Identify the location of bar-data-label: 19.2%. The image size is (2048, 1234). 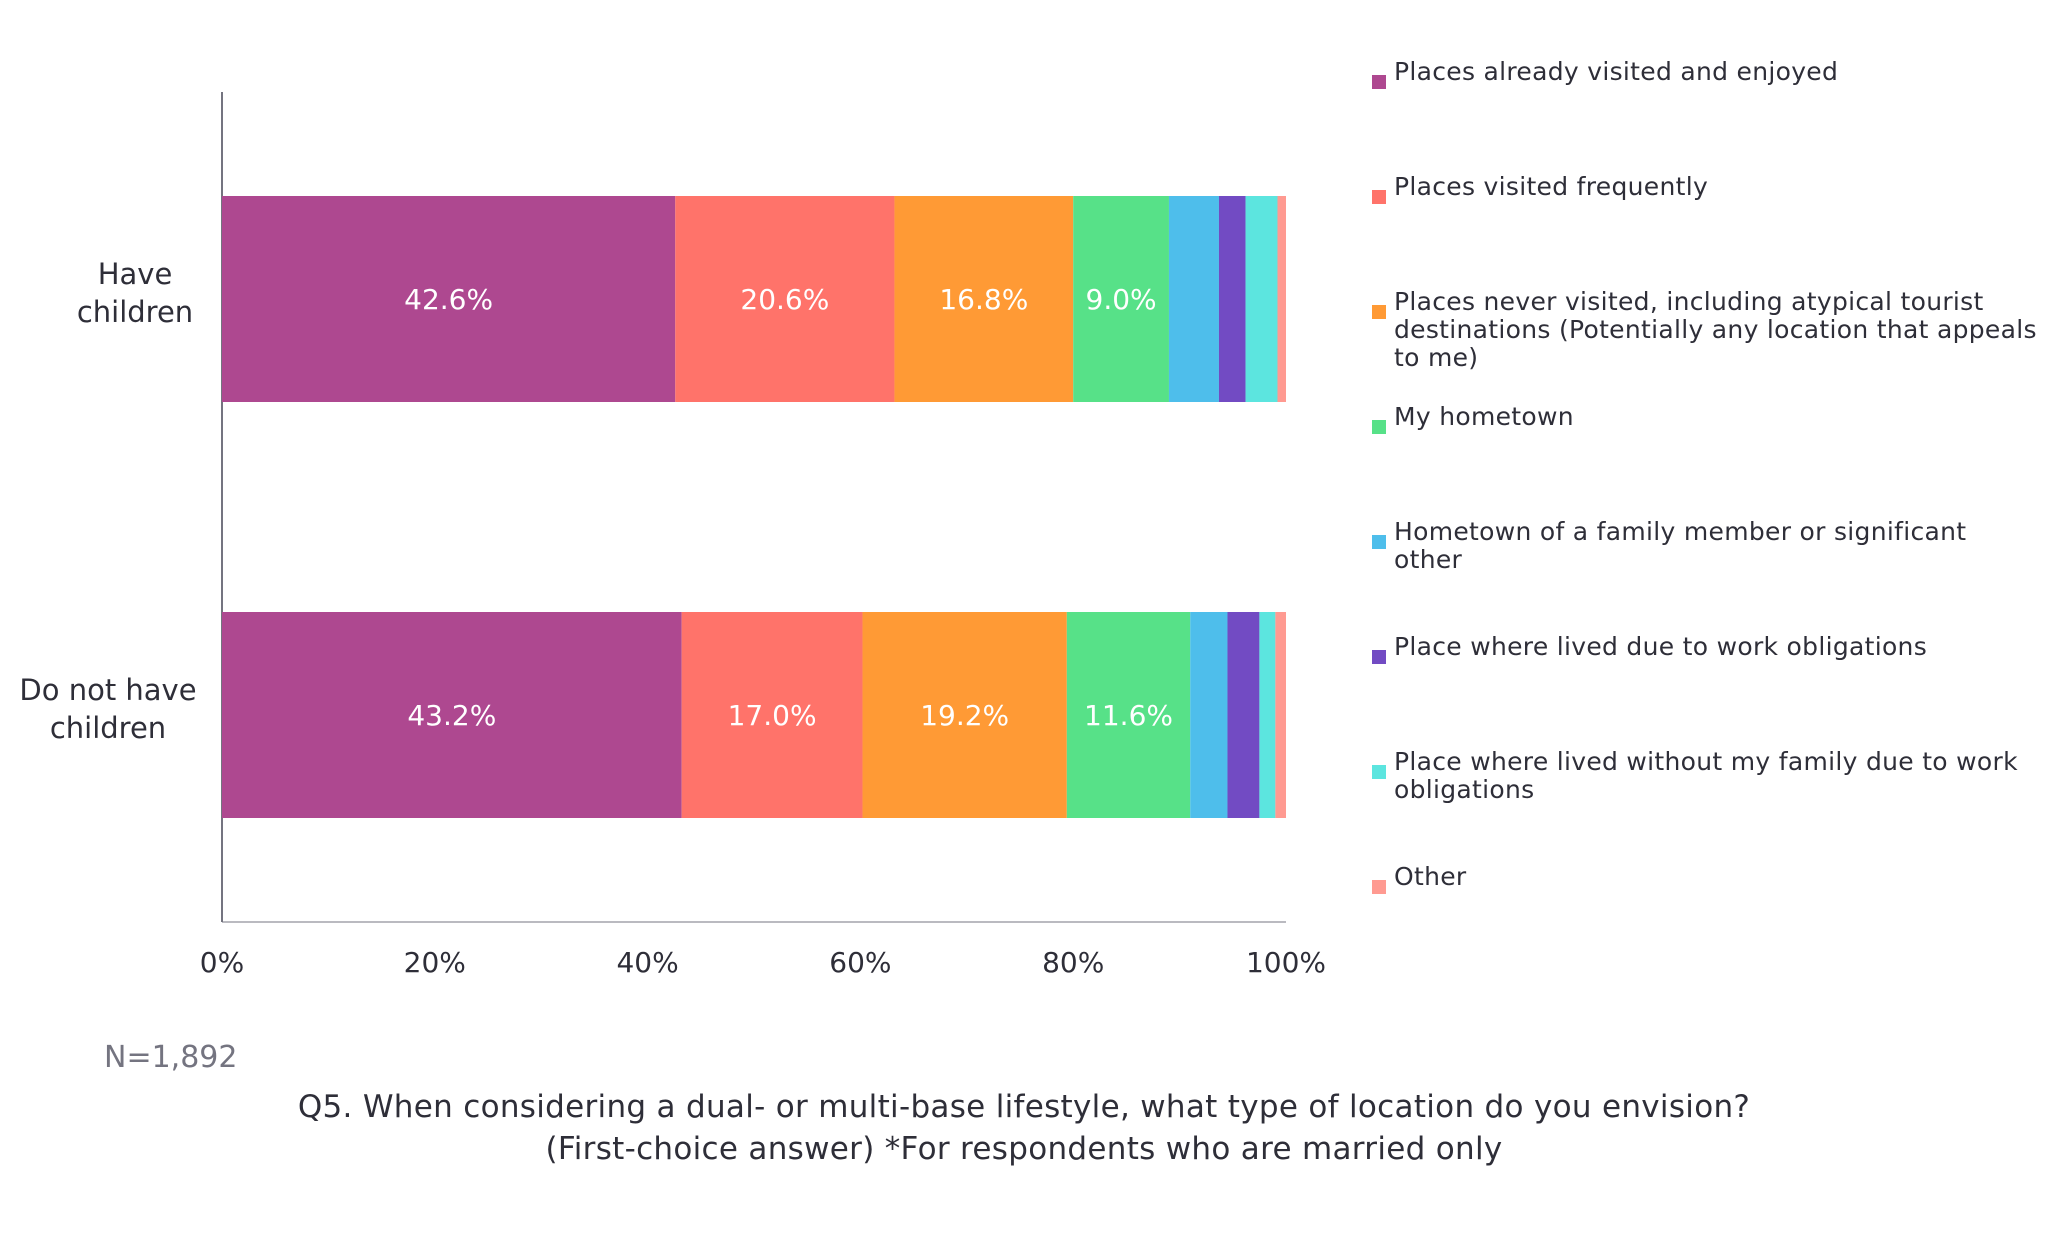
(964, 715).